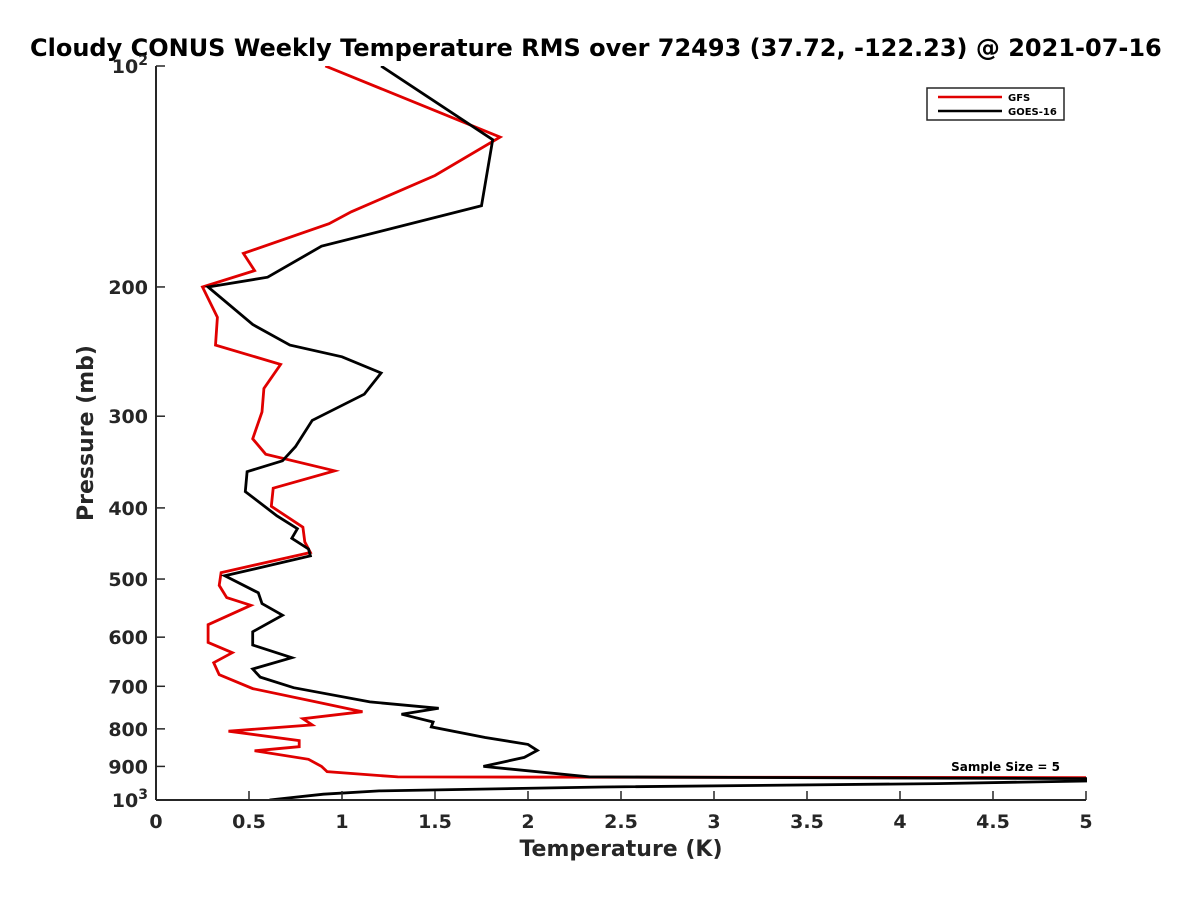  Describe the element at coordinates (713, 822) in the screenshot. I see `x-tick-label: 3` at that location.